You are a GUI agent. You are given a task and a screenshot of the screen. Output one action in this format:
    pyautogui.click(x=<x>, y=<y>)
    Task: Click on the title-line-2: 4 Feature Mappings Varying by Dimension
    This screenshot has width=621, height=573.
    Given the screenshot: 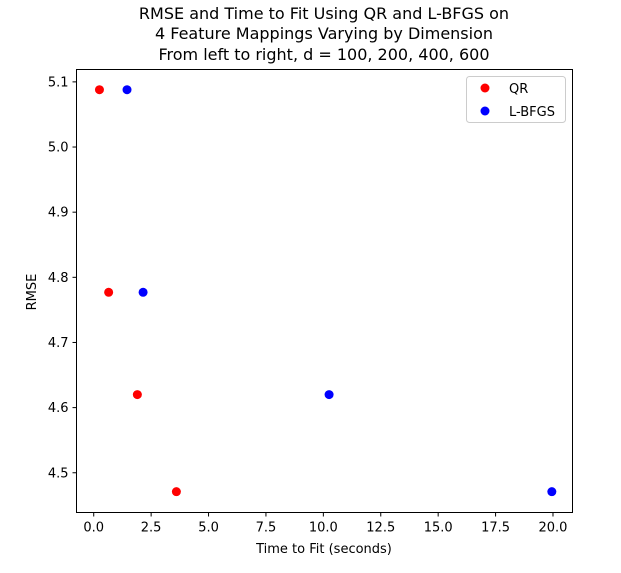 What is the action you would take?
    pyautogui.click(x=324, y=33)
    